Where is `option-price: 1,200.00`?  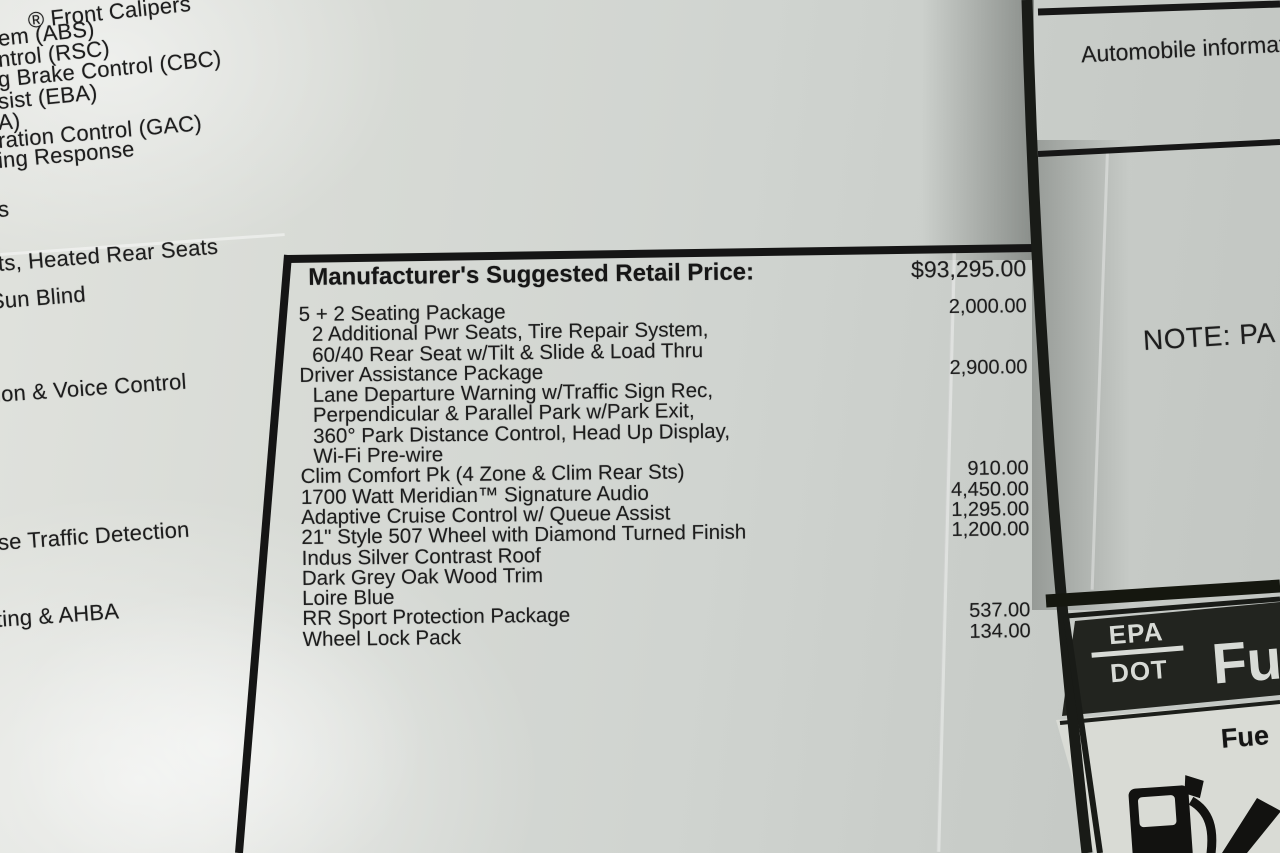 option-price: 1,200.00 is located at coordinates (990, 530).